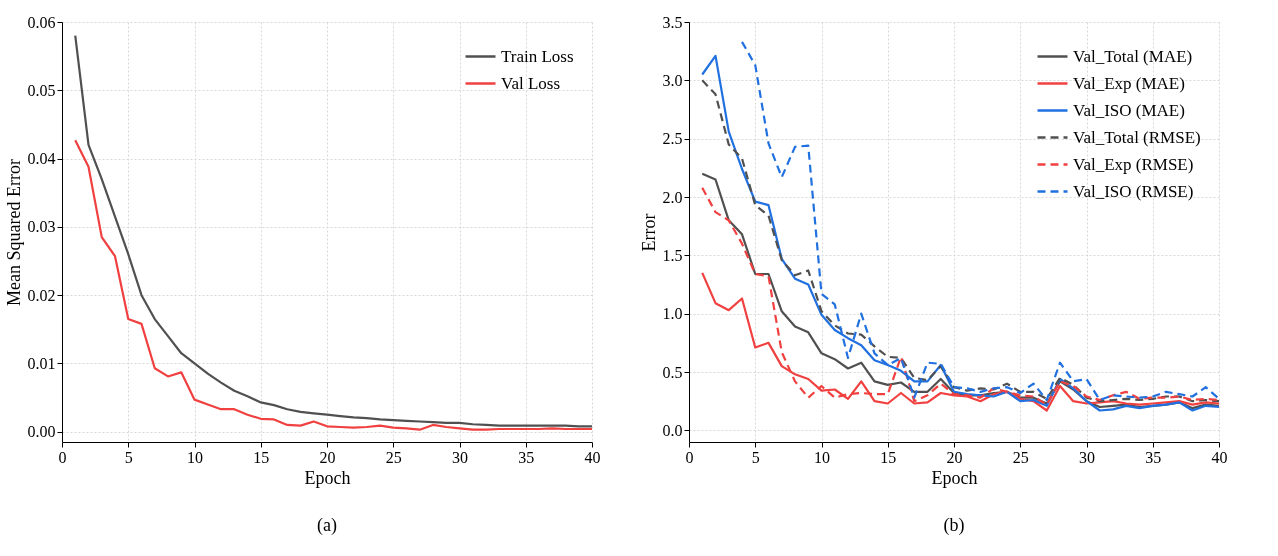  What do you see at coordinates (41, 227) in the screenshot?
I see `y-tick-label: 0.03` at bounding box center [41, 227].